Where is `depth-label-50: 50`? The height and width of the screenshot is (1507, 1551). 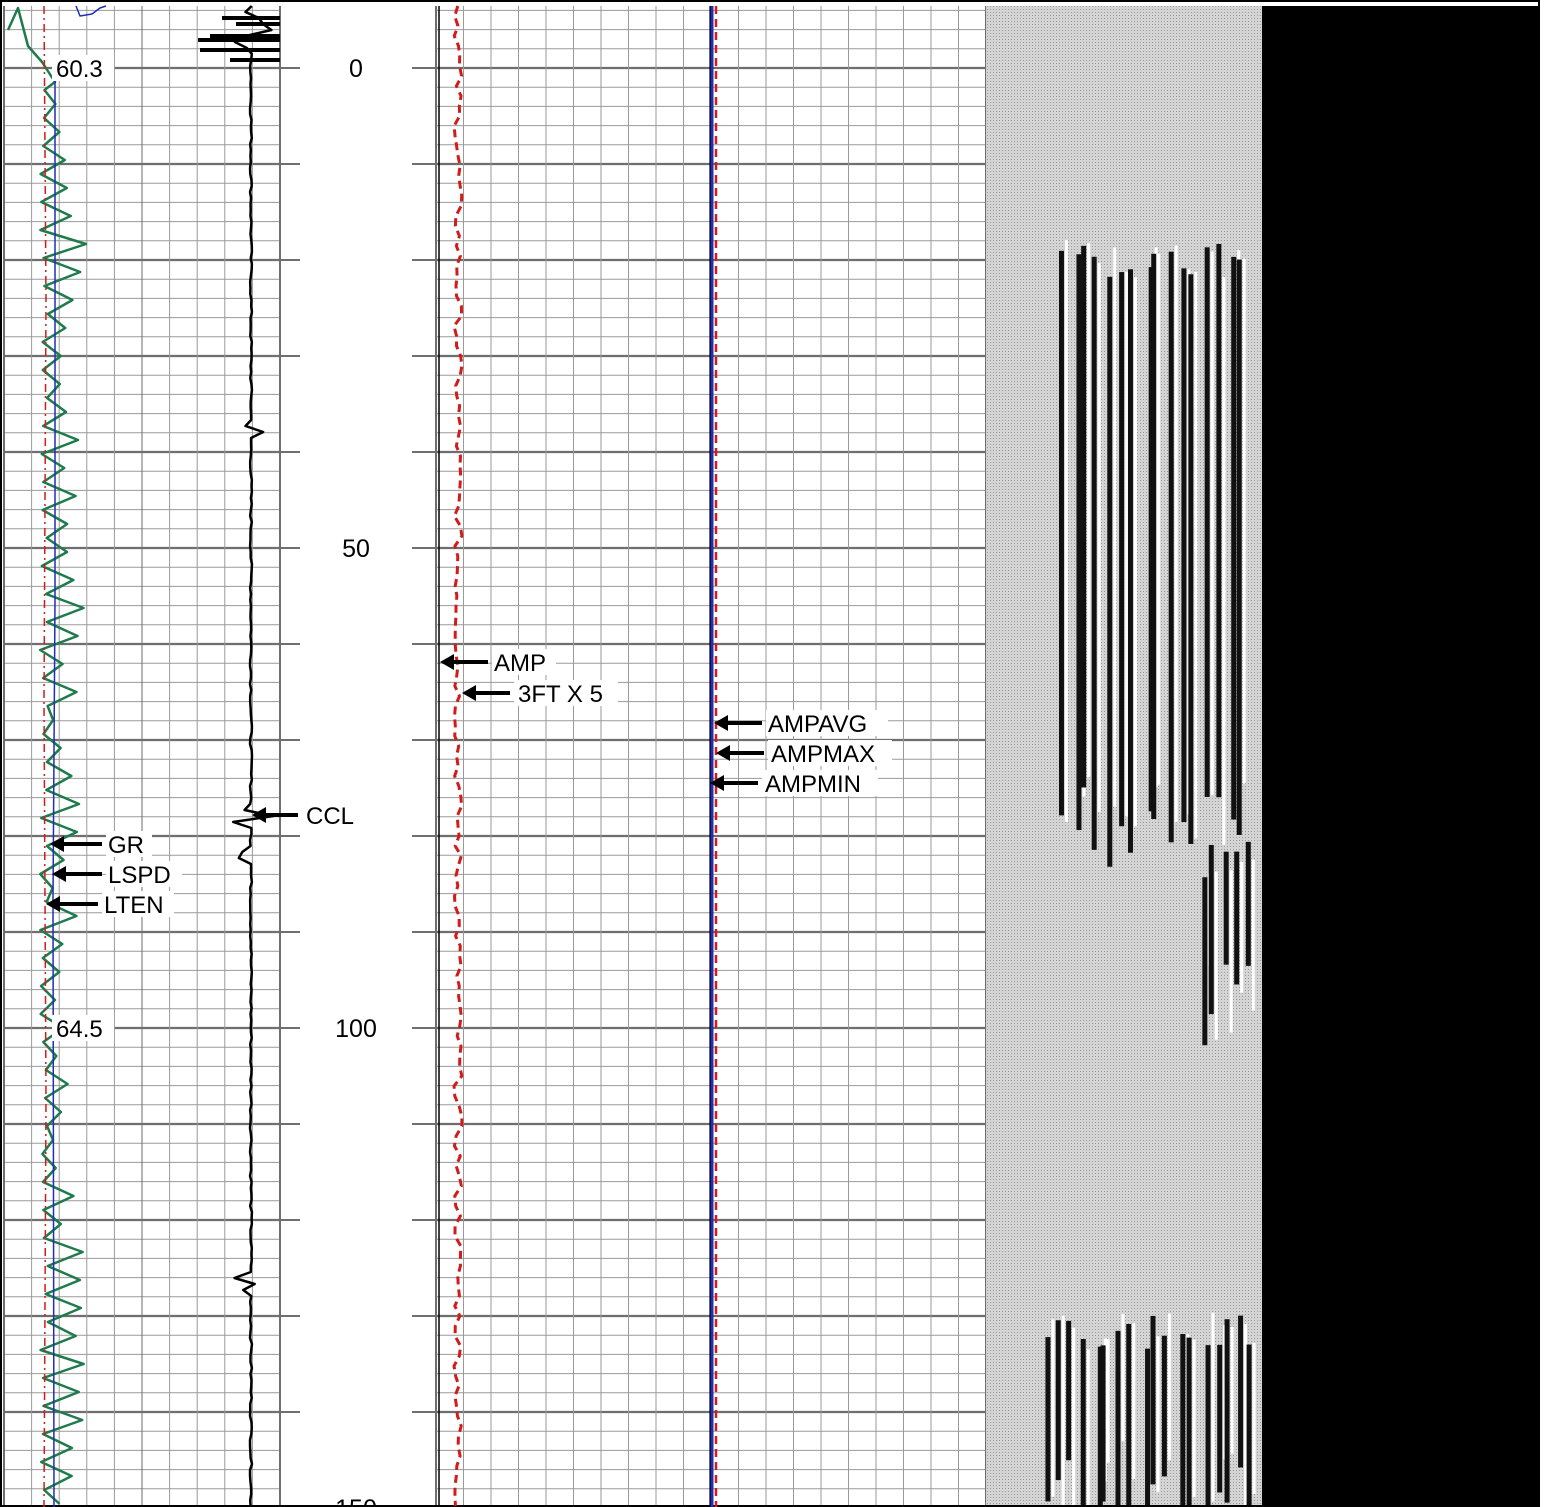 depth-label-50: 50 is located at coordinates (356, 549).